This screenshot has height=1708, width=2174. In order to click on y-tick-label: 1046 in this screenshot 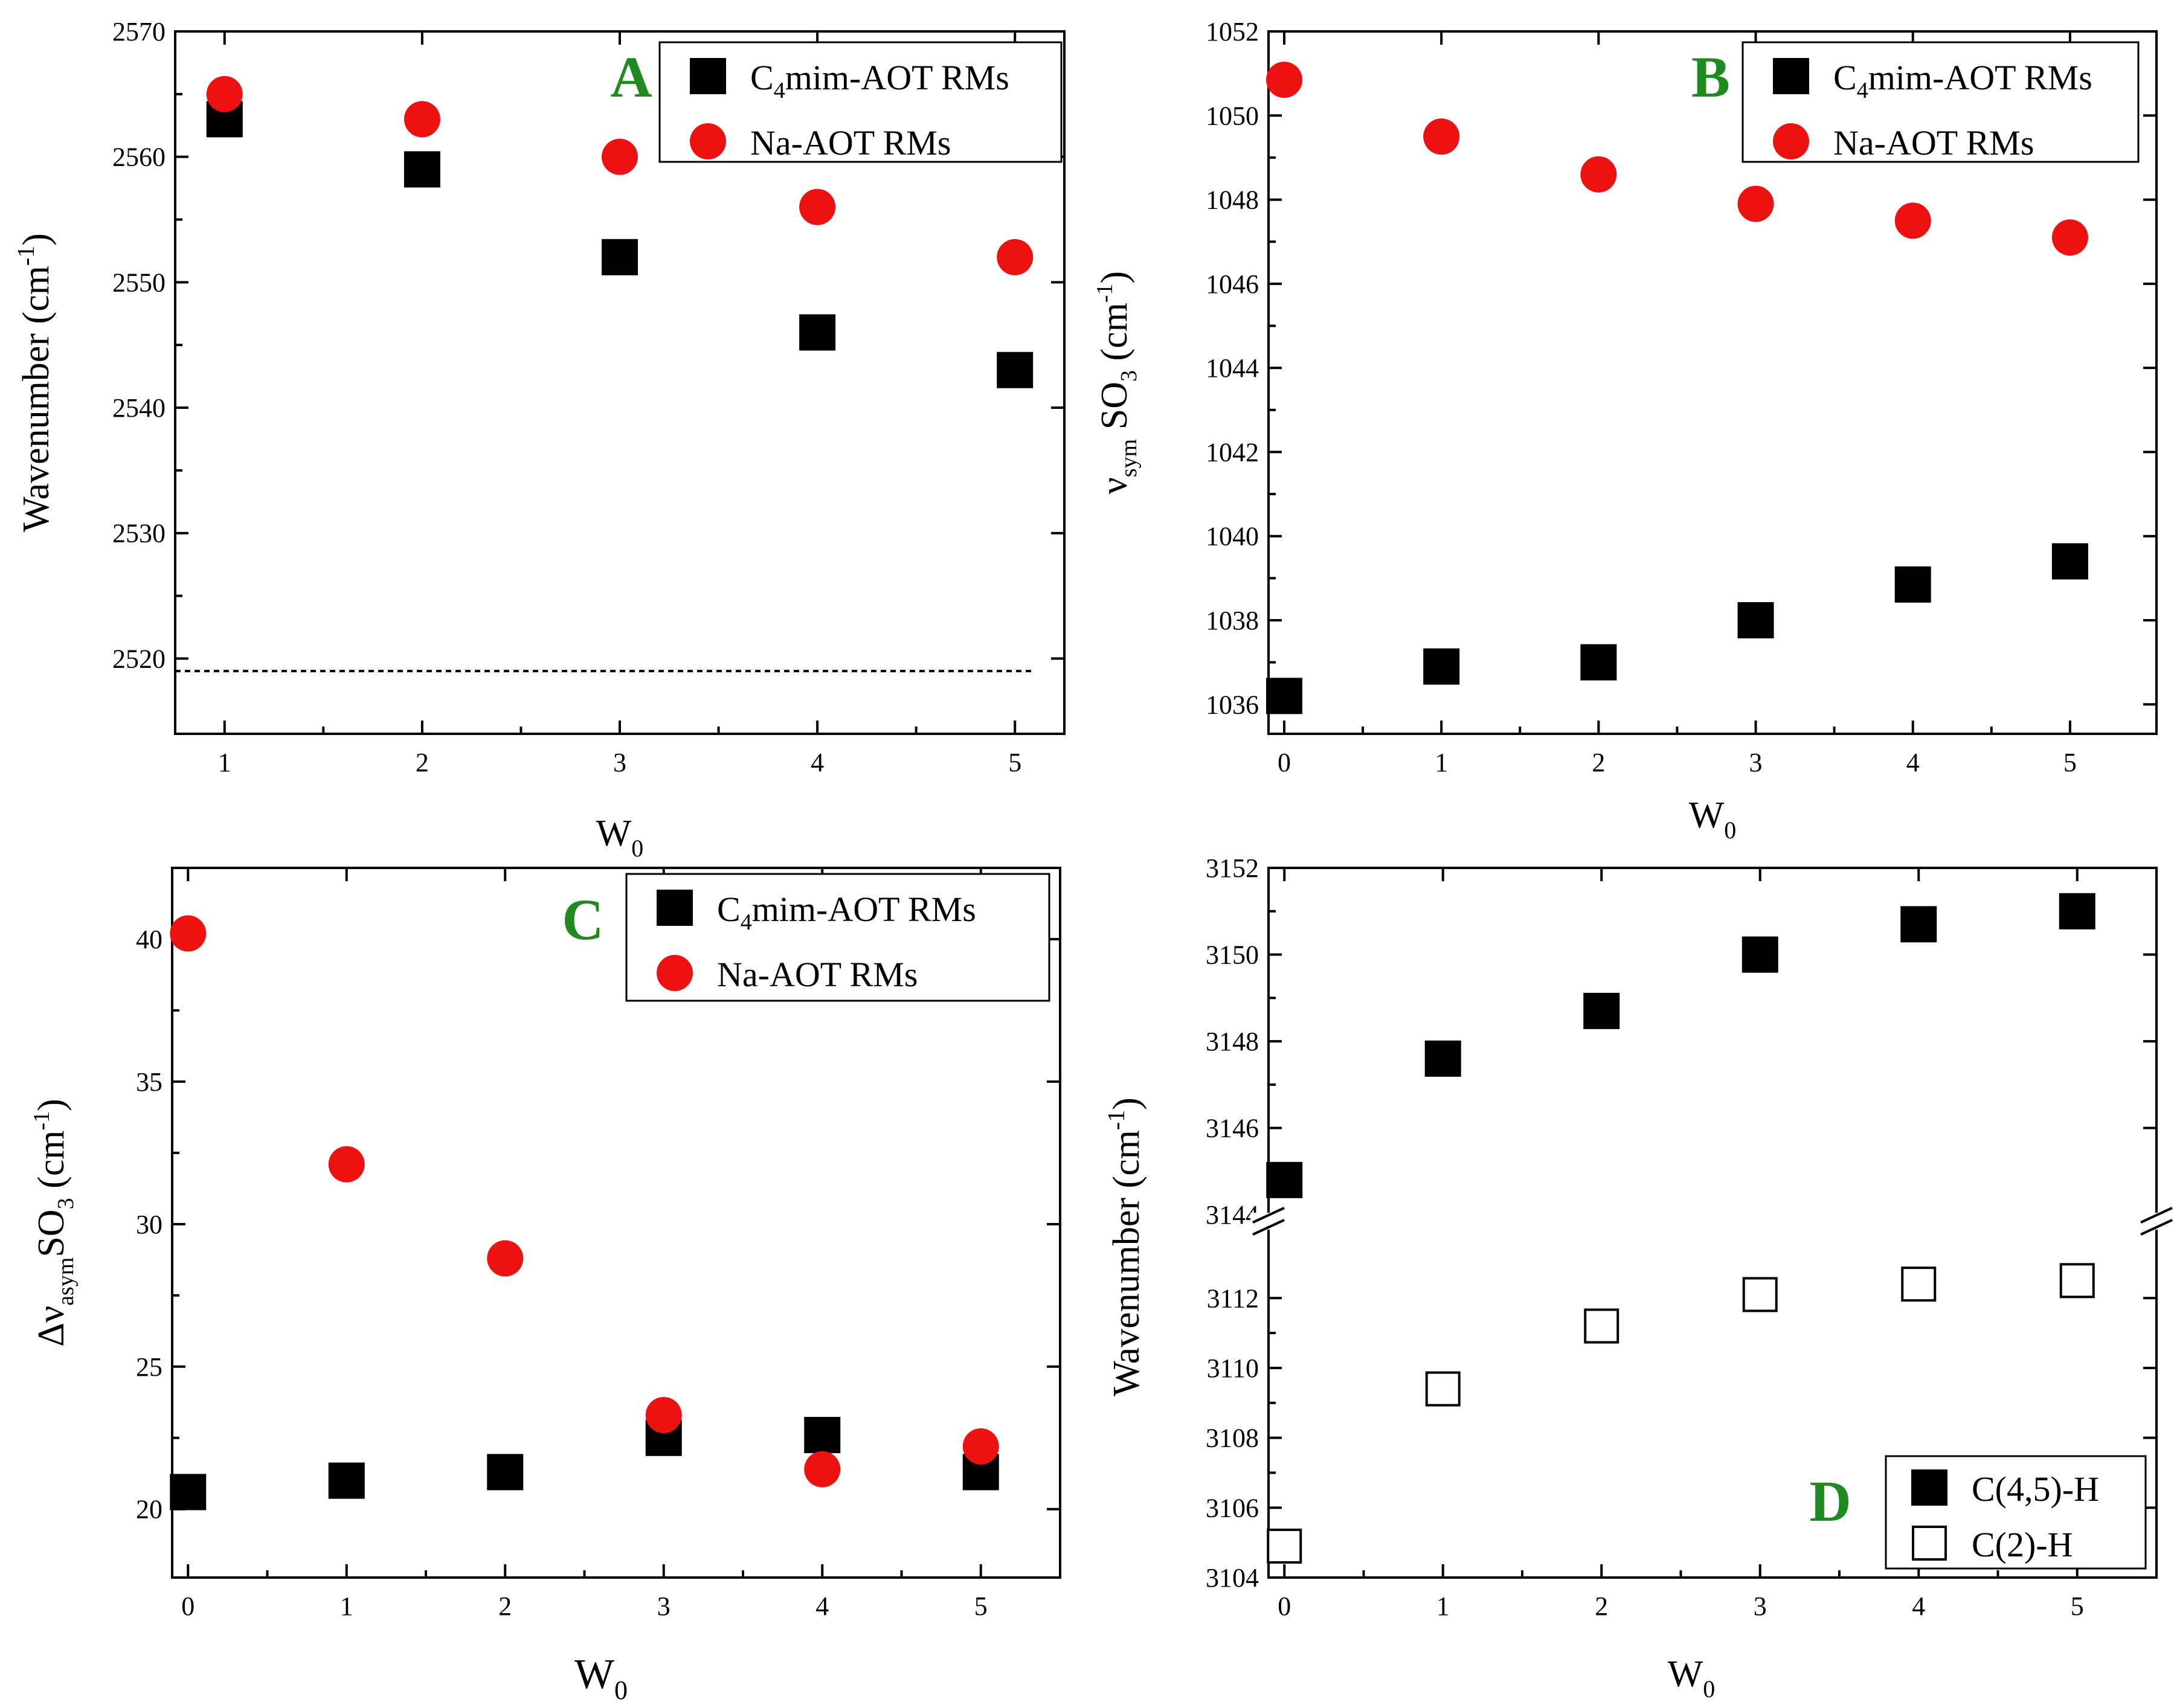, I will do `click(1232, 284)`.